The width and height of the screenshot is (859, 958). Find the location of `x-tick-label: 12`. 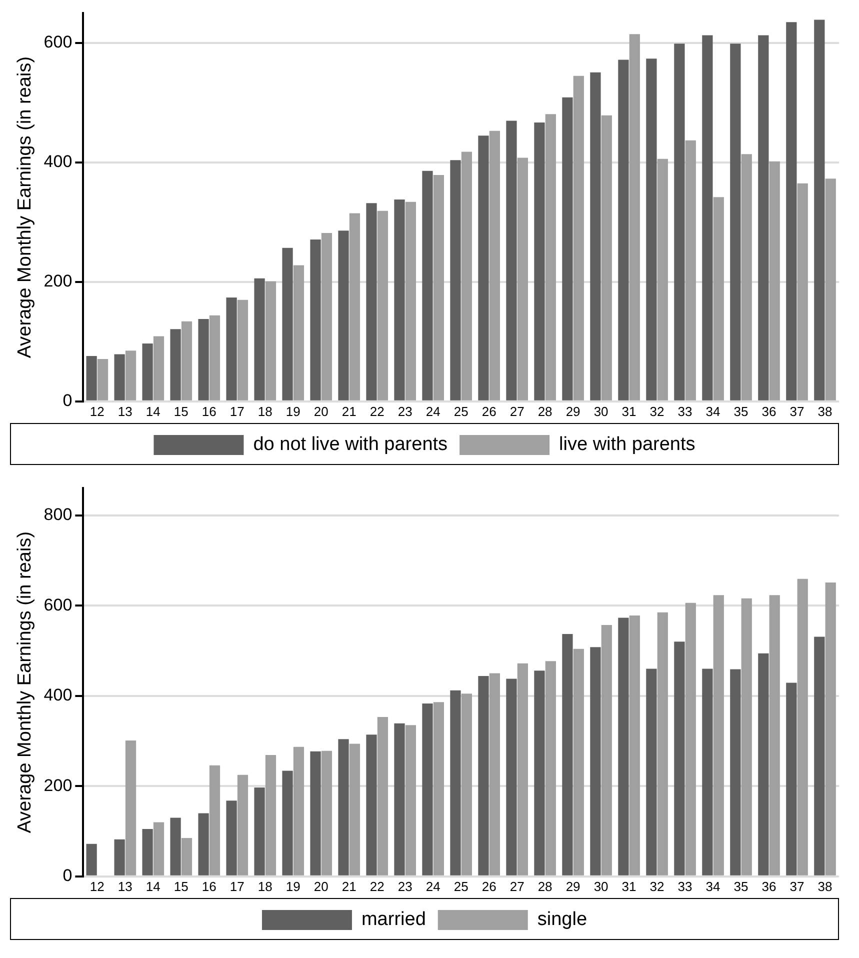

x-tick-label: 12 is located at coordinates (97, 886).